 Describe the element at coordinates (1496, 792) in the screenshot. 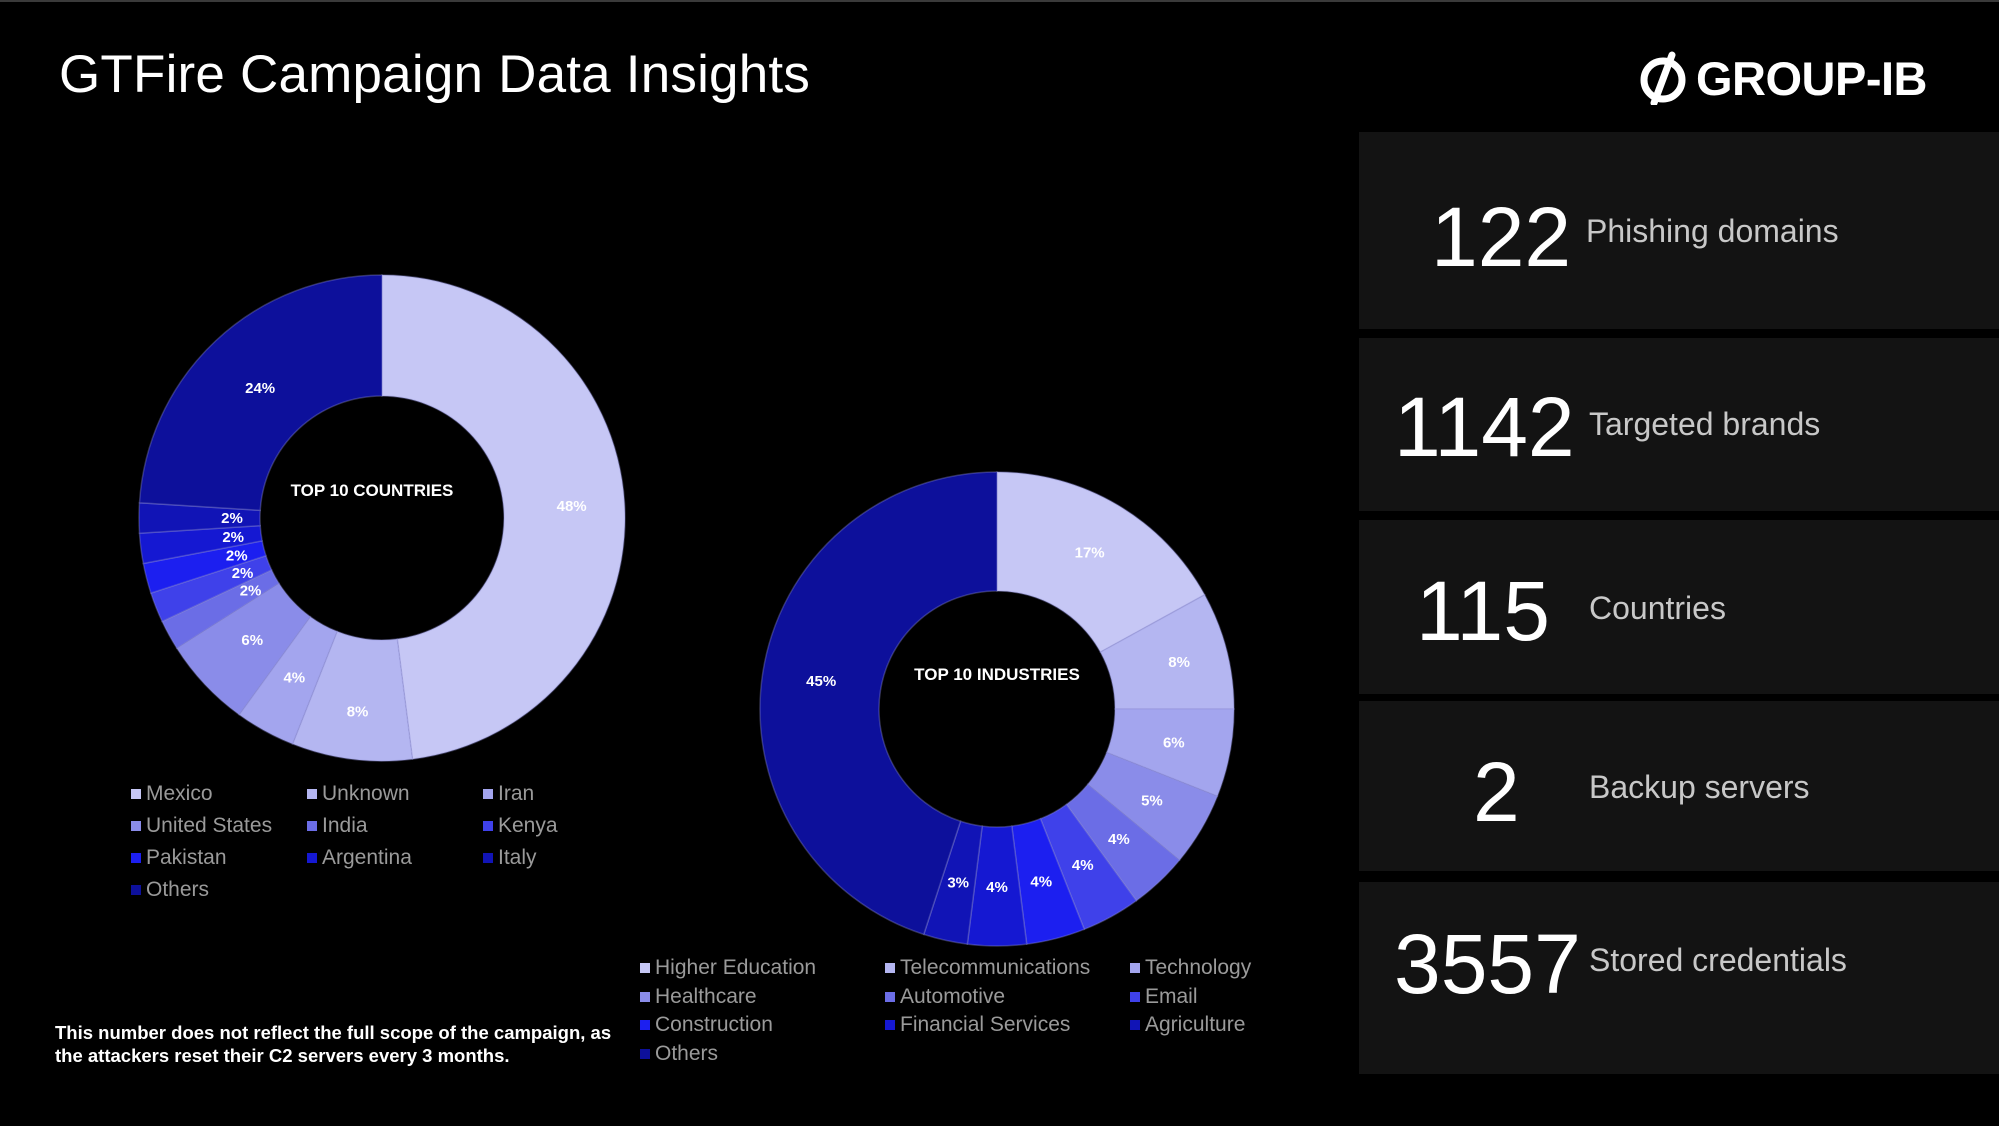

I see `stat-number: 2` at that location.